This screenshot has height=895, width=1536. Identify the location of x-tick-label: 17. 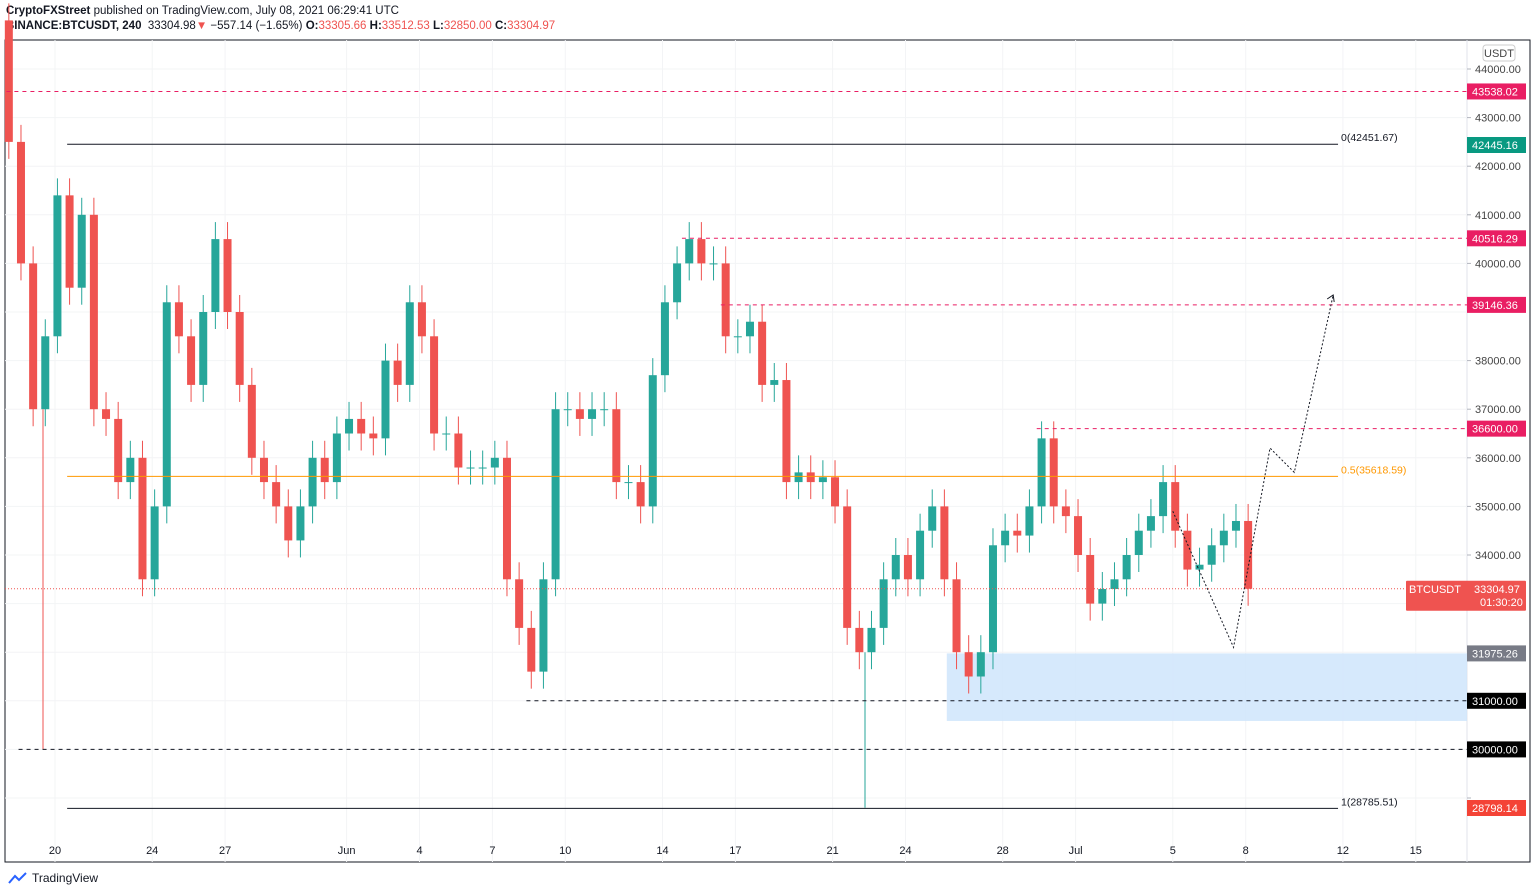
(735, 851).